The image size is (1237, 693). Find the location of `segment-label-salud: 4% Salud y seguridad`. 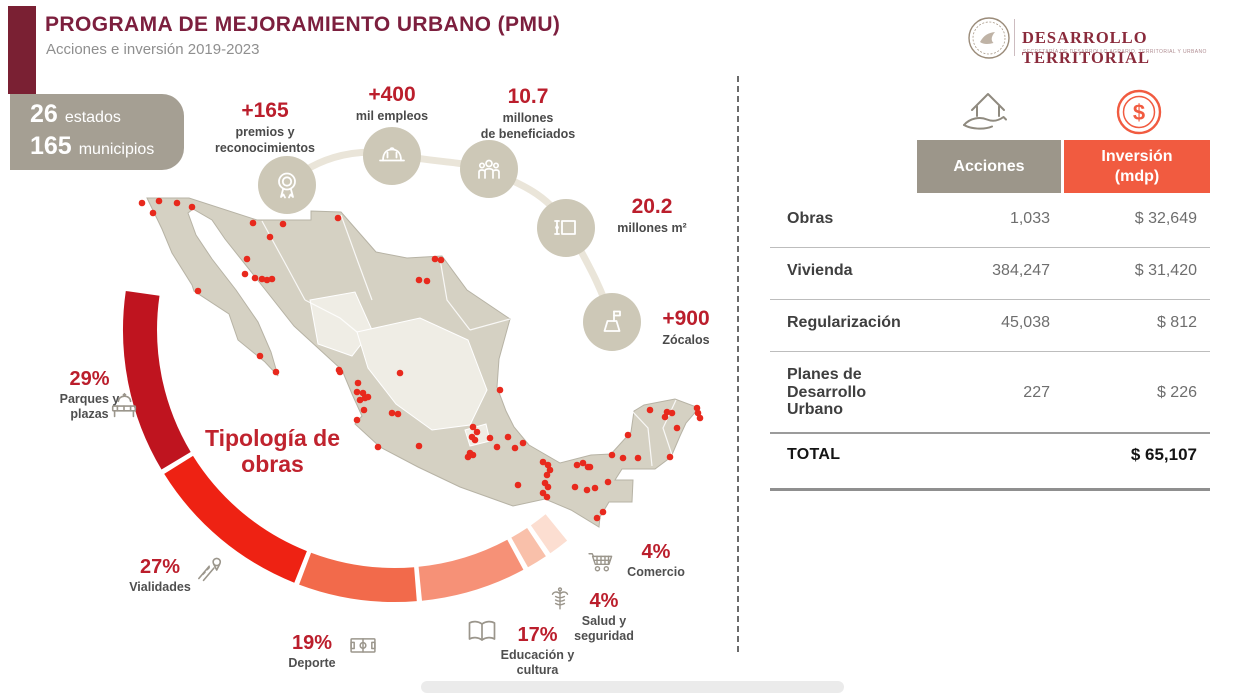

segment-label-salud: 4% Salud y seguridad is located at coordinates (604, 617).